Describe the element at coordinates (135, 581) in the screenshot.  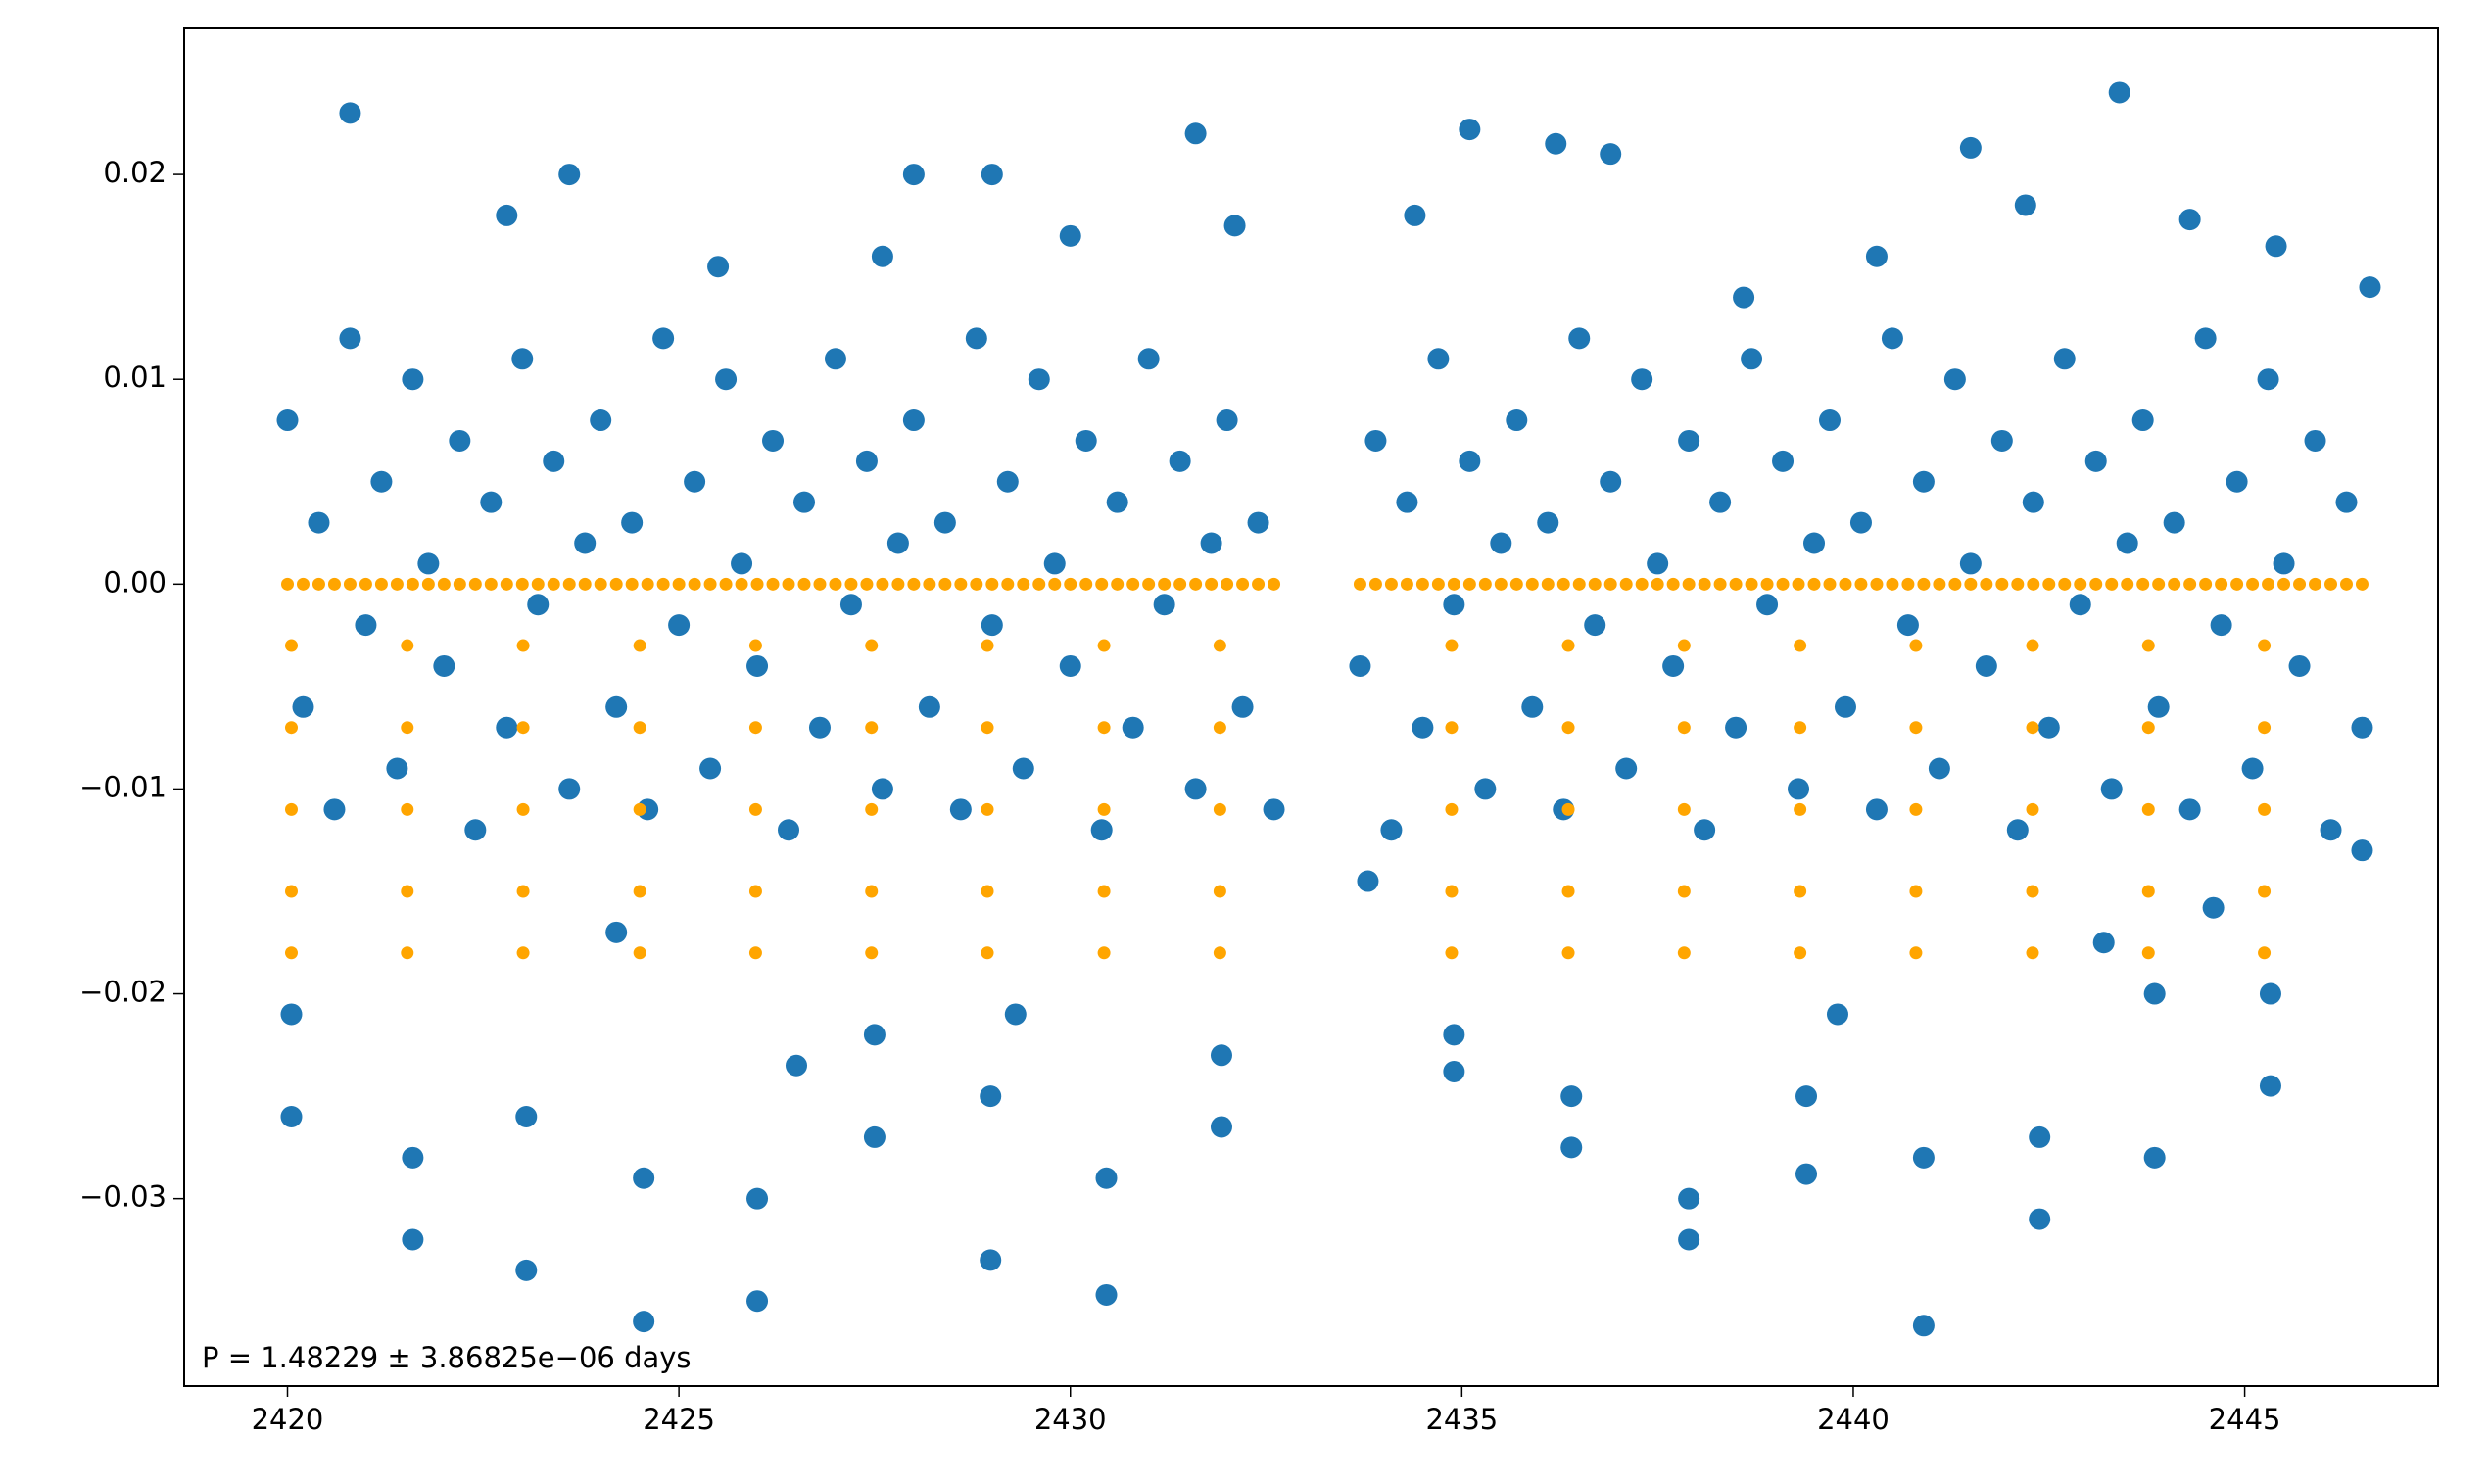
I see `y-tick-label: 0.00` at that location.